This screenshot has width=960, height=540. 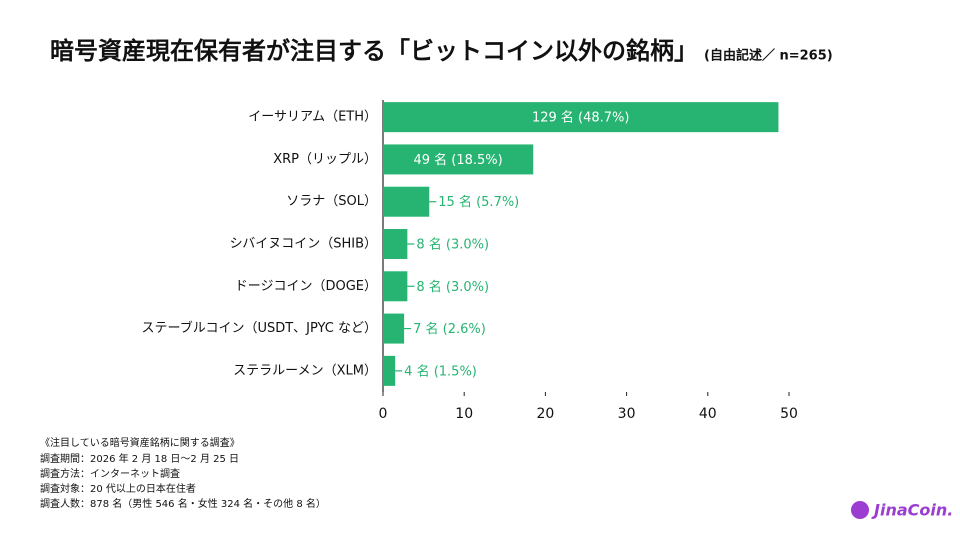 What do you see at coordinates (440, 371) in the screenshot?
I see `data-label: 4 名 (1.5%)` at bounding box center [440, 371].